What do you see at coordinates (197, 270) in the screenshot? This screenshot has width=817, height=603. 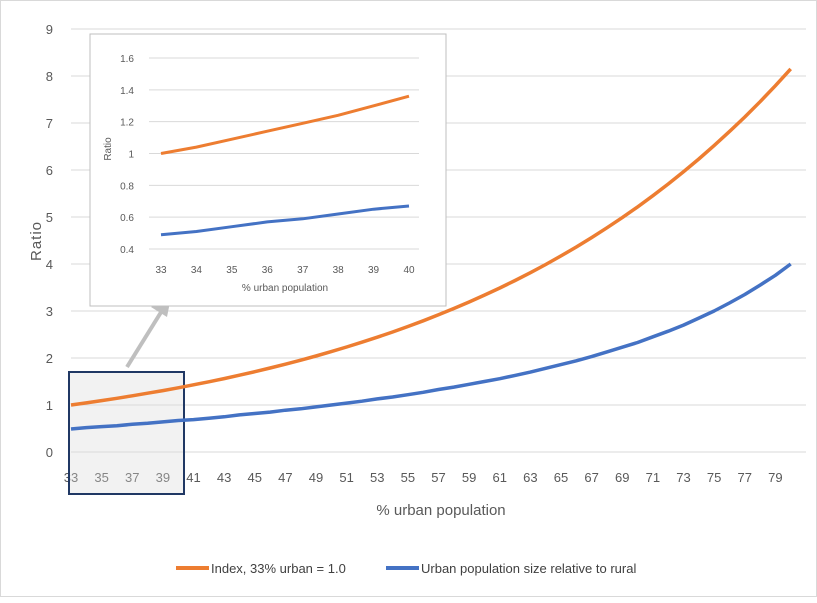 I see `inset-x-tick: 34` at bounding box center [197, 270].